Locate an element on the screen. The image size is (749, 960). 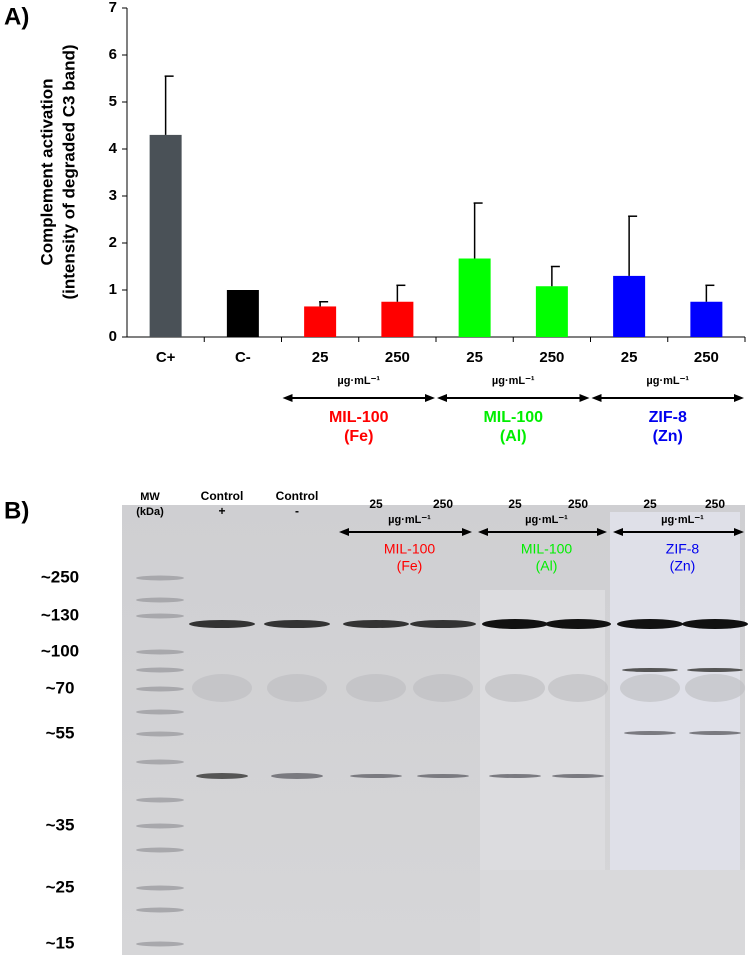
y-axis-label: (intensity of degraded C3 band) is located at coordinates (68, 171).